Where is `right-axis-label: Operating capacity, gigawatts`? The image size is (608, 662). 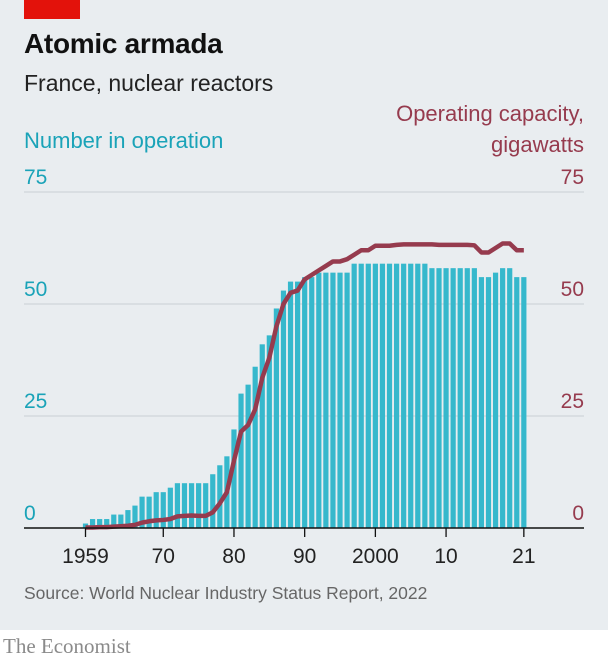
right-axis-label: Operating capacity, gigawatts is located at coordinates (454, 129).